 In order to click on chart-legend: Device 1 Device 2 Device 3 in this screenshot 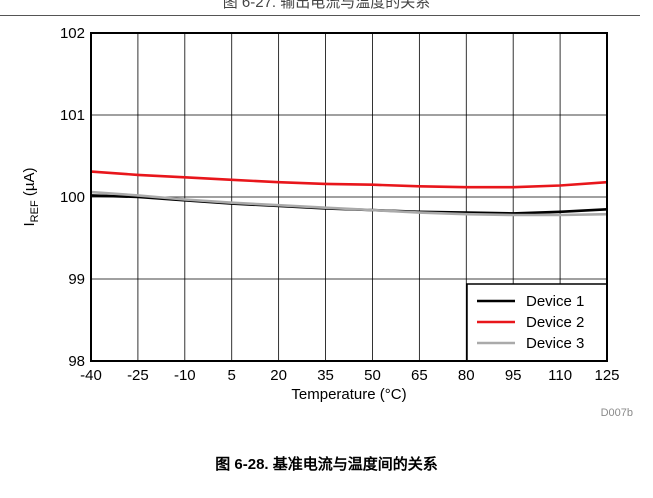, I will do `click(537, 322)`.